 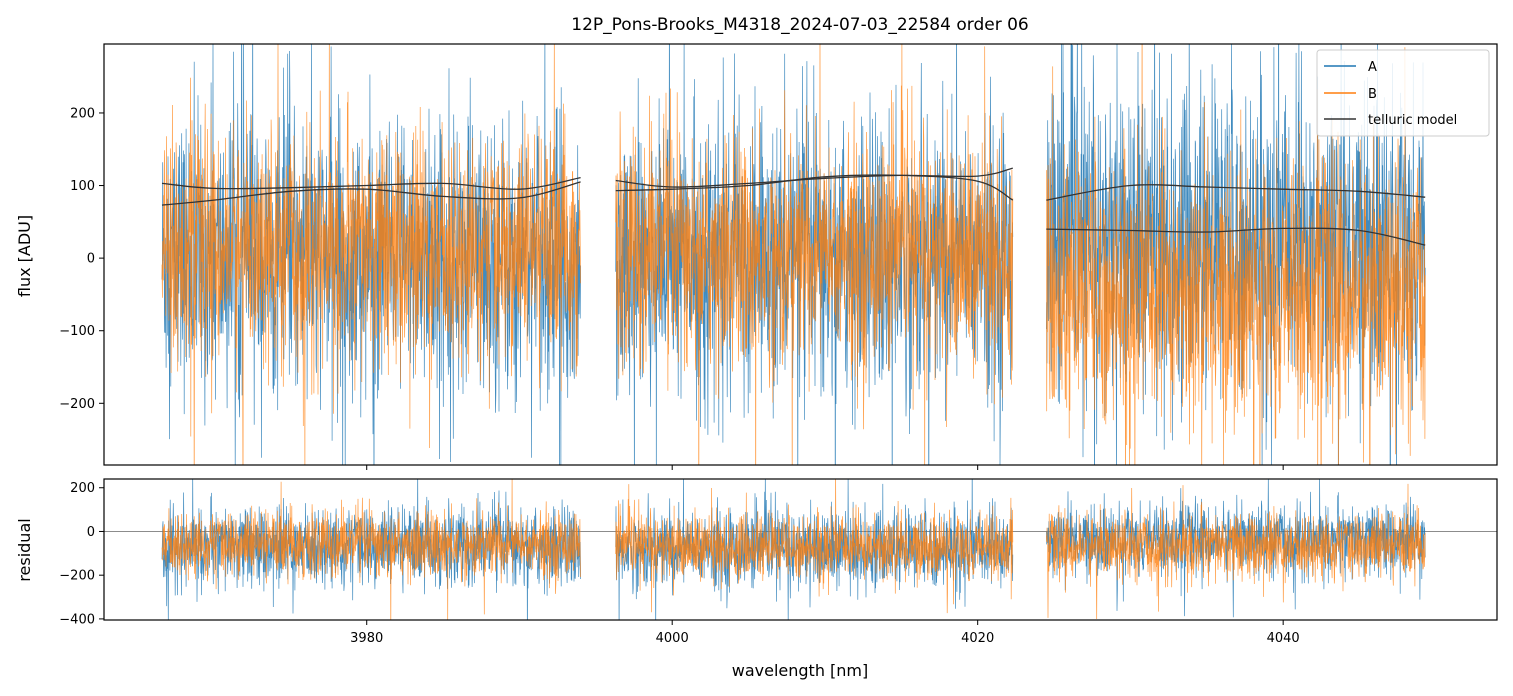 What do you see at coordinates (24, 256) in the screenshot?
I see `flux-y-axis-label: flux [ADU]` at bounding box center [24, 256].